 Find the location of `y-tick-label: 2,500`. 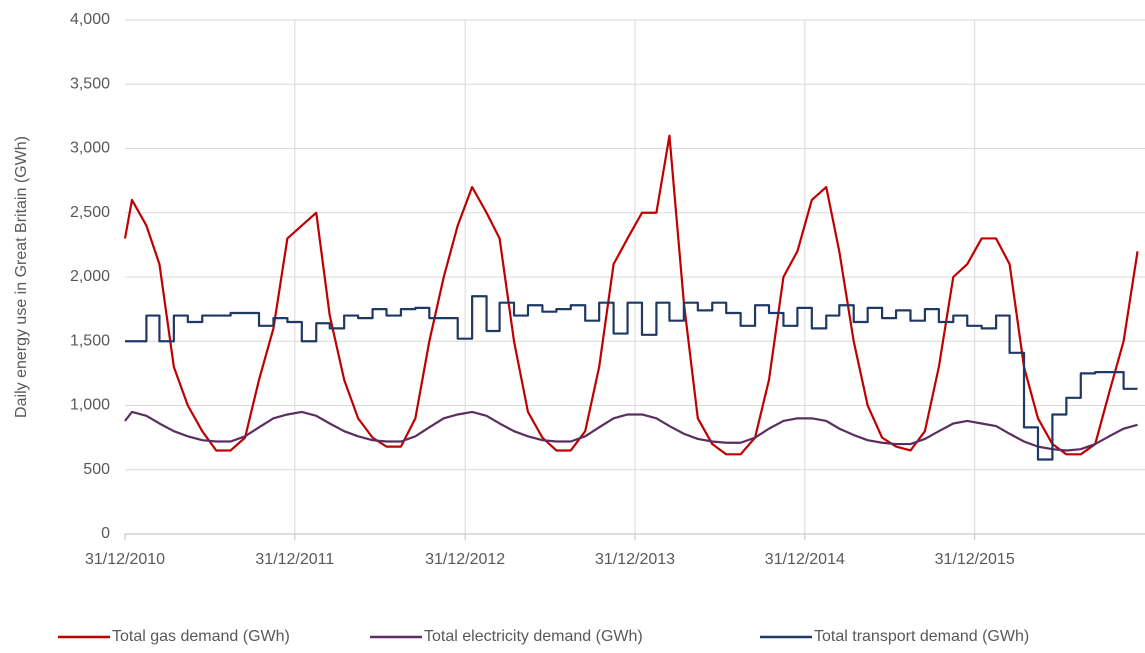

y-tick-label: 2,500 is located at coordinates (90, 212).